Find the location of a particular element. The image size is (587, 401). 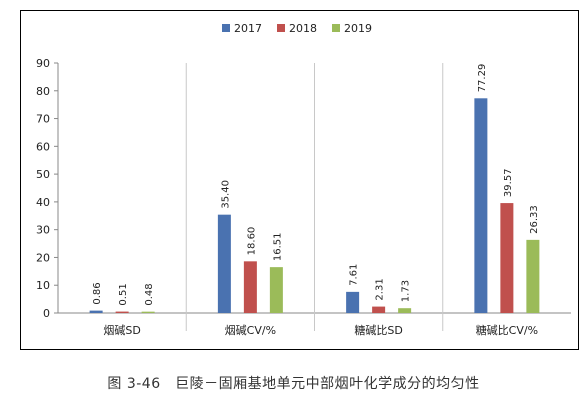

data-label: 39.57 is located at coordinates (508, 182).